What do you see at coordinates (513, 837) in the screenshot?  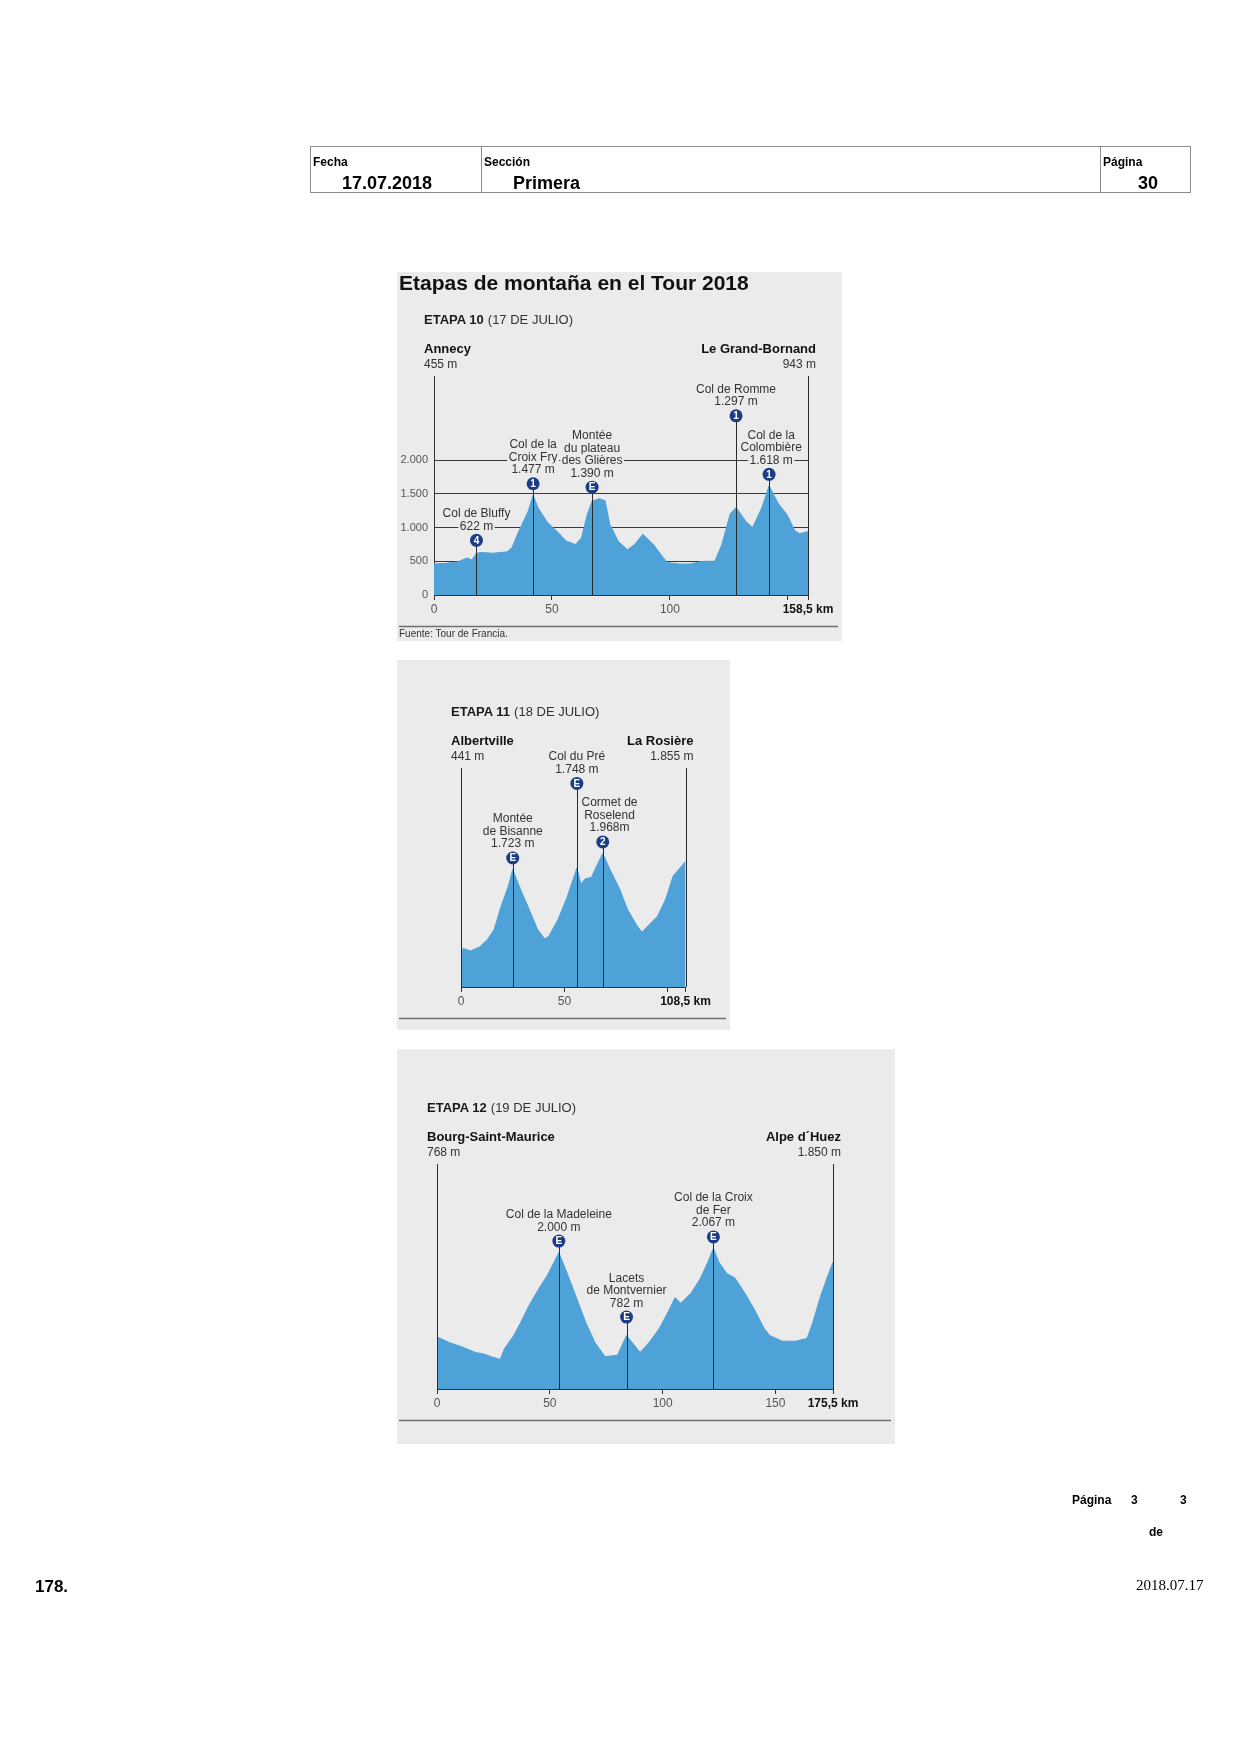 I see `ref-line-label: Montée de Bisanne 1.723 m E` at bounding box center [513, 837].